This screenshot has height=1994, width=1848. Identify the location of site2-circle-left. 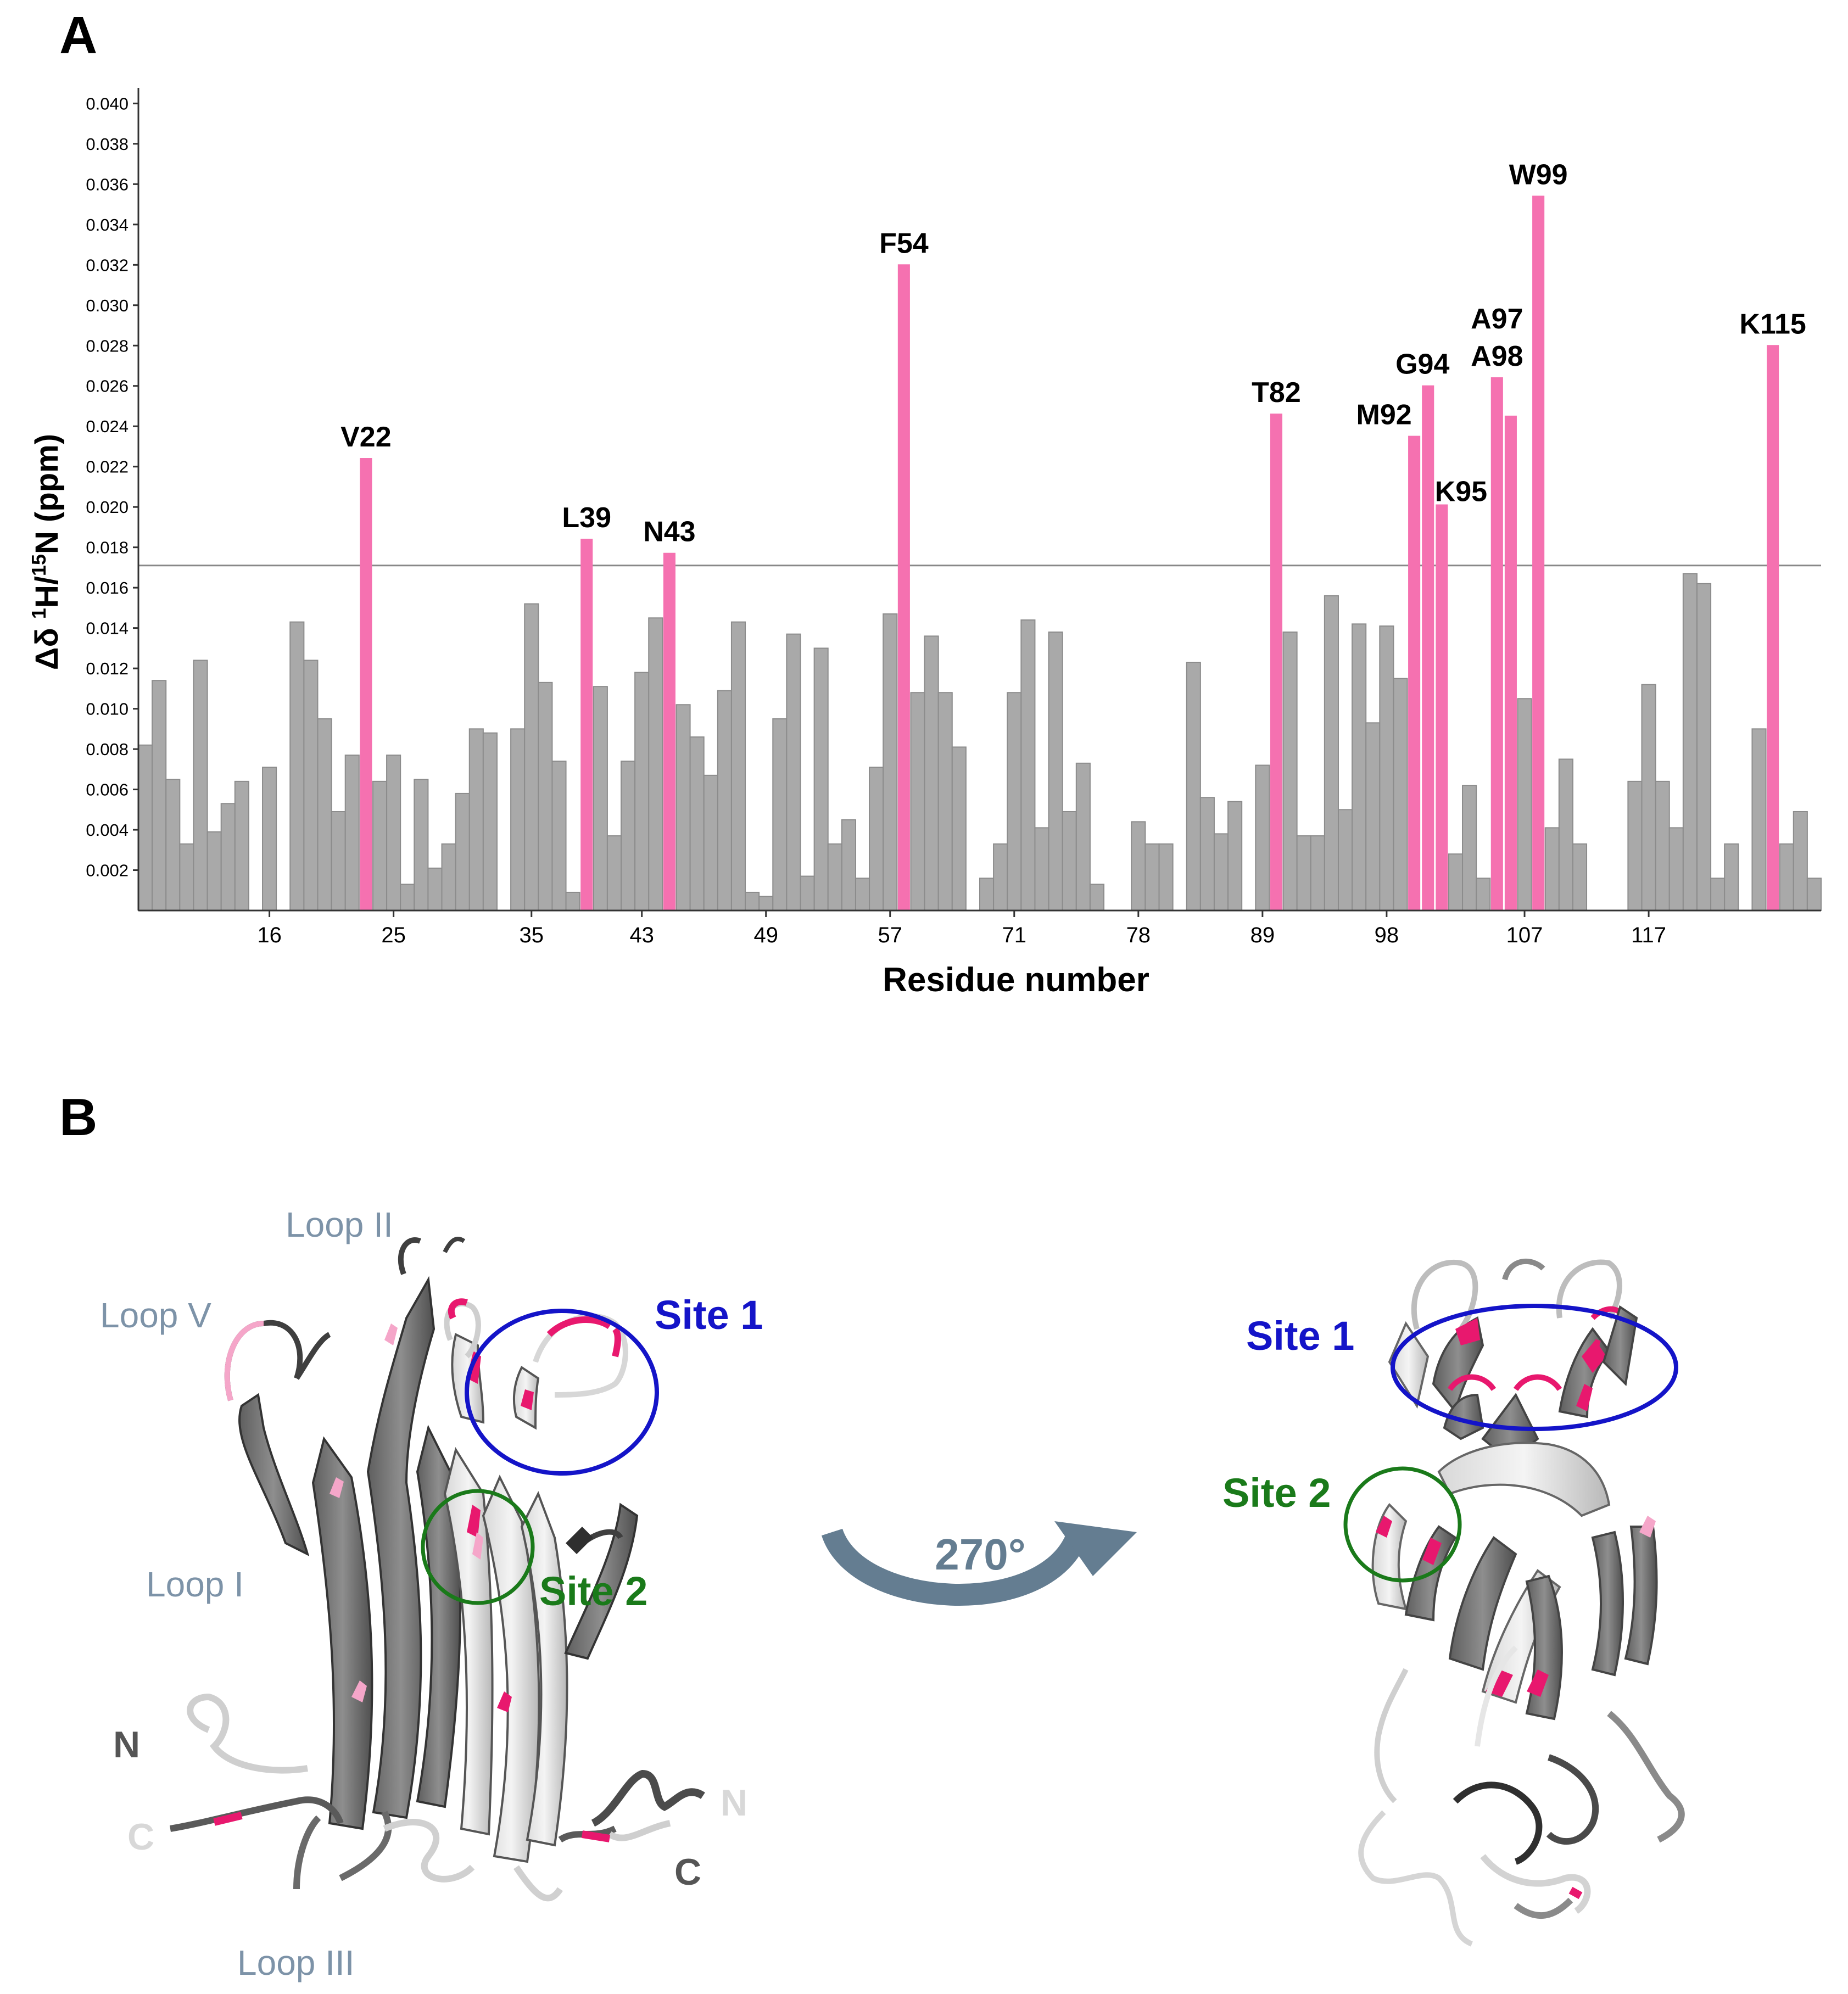
(478, 1547).